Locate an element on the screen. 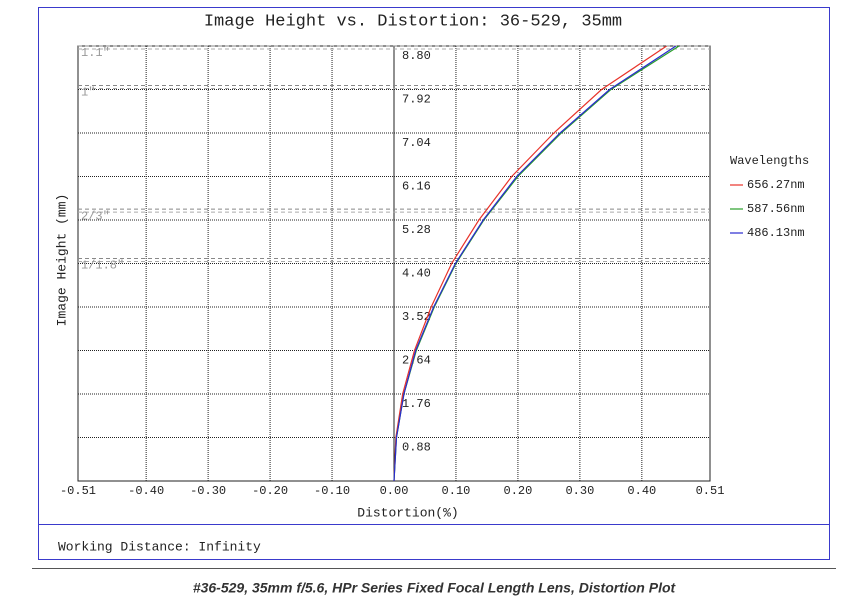  sensor-label: 1/1.8" is located at coordinates (102, 266).